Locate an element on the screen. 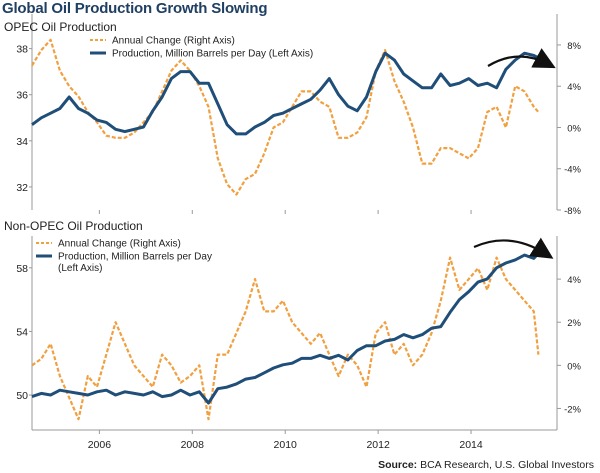 Image resolution: width=600 pixels, height=473 pixels. legend-label-production: Production, Million Barrels per Day is located at coordinates (135, 257).